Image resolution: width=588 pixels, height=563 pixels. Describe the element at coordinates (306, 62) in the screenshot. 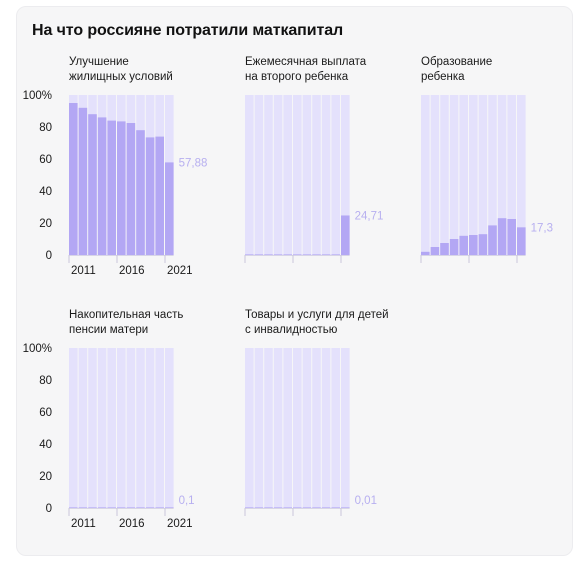

I see `panel-title: Ежемесячная выплата` at that location.